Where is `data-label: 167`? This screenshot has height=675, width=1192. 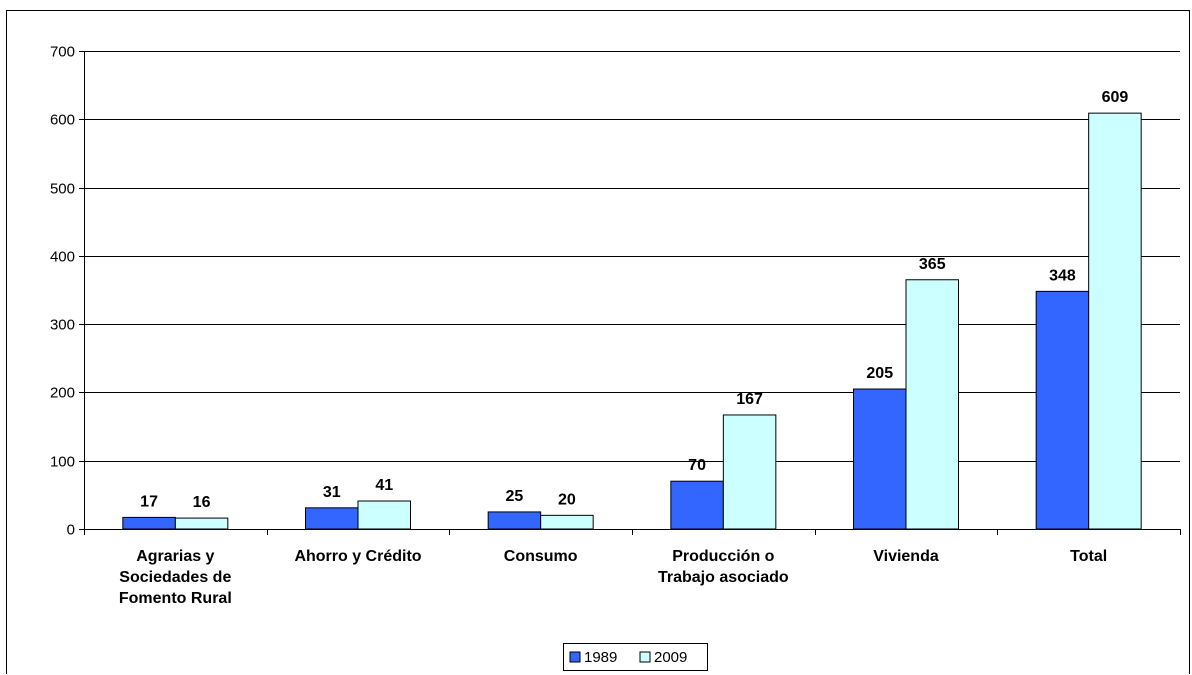 data-label: 167 is located at coordinates (749, 399).